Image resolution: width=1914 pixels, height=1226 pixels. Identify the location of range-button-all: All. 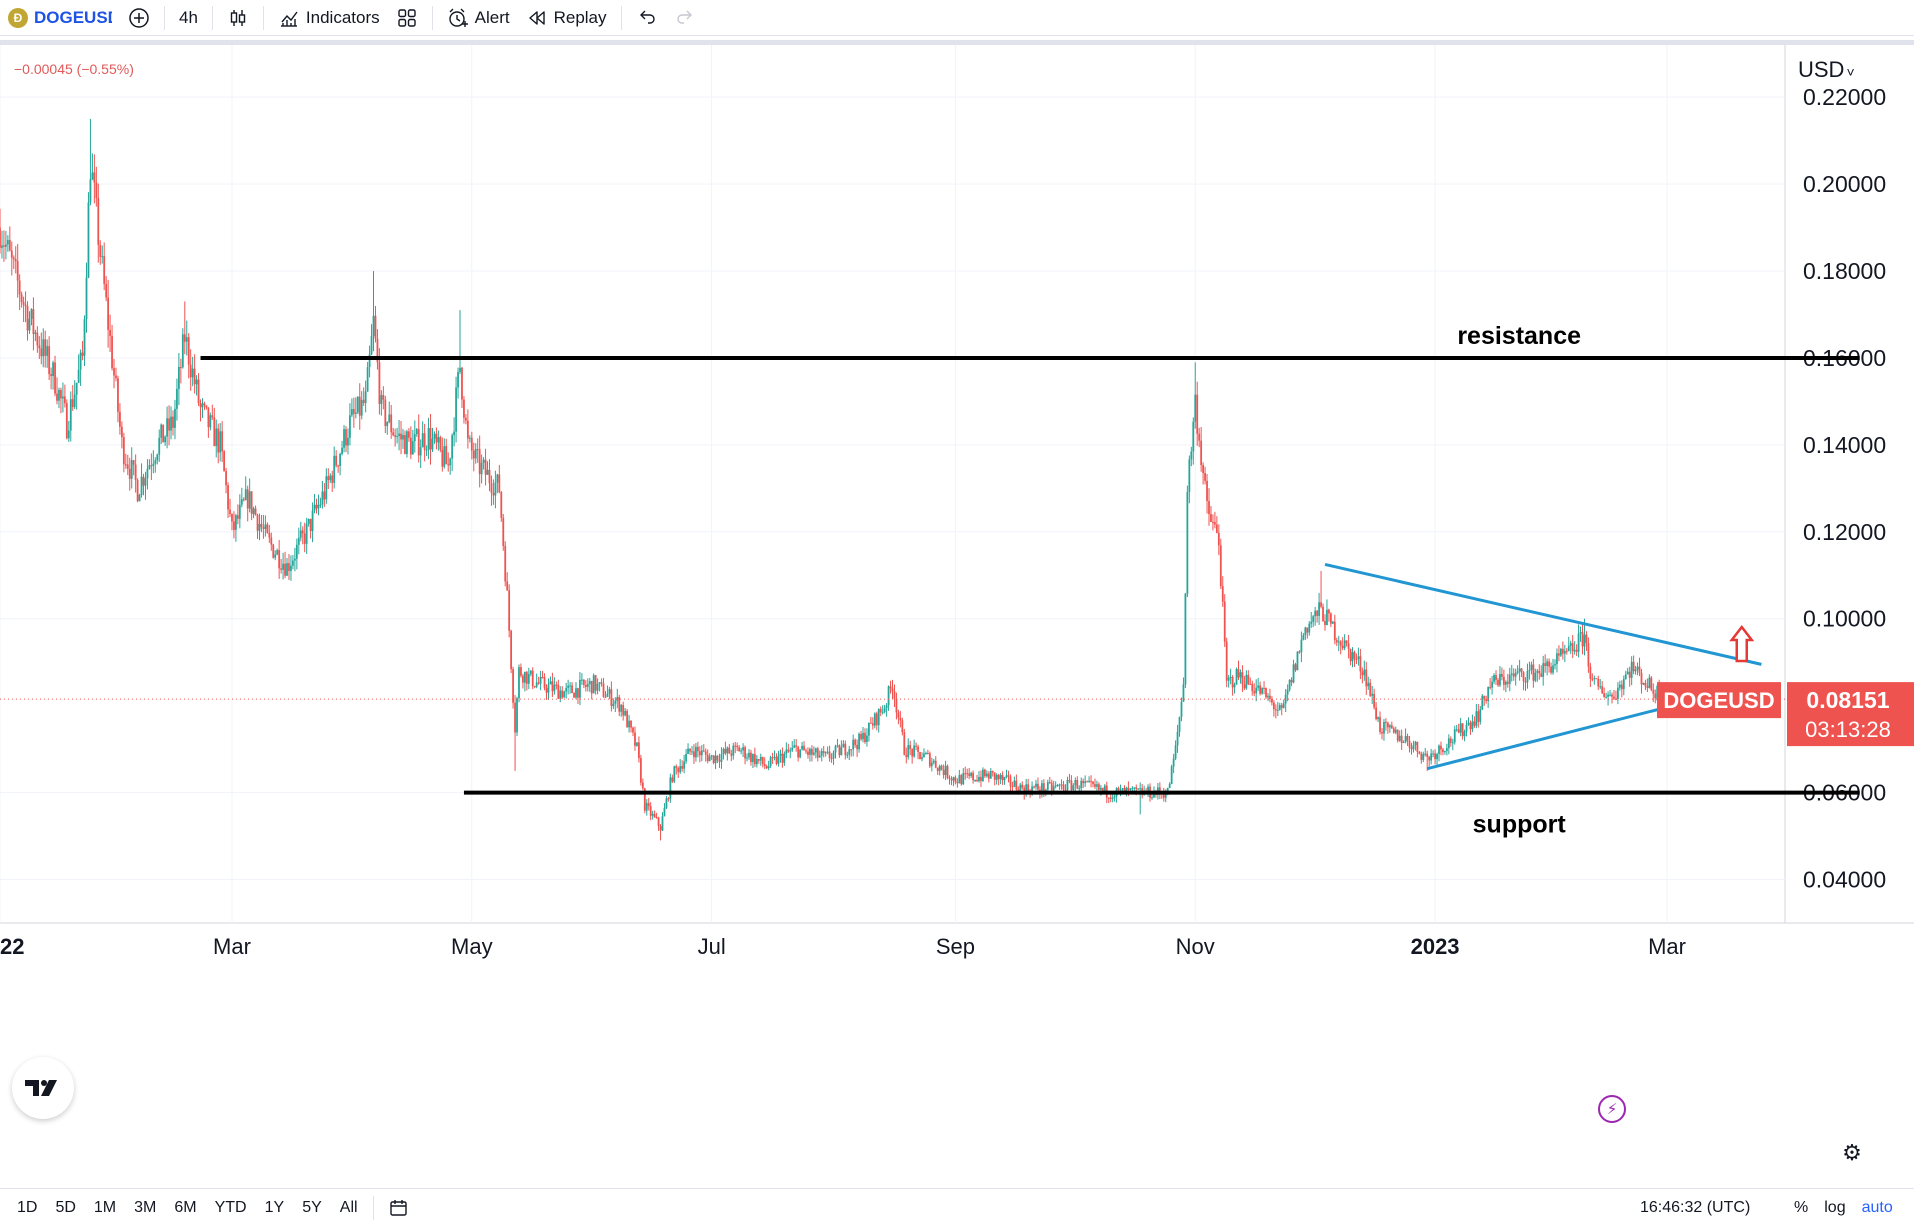
(348, 1207).